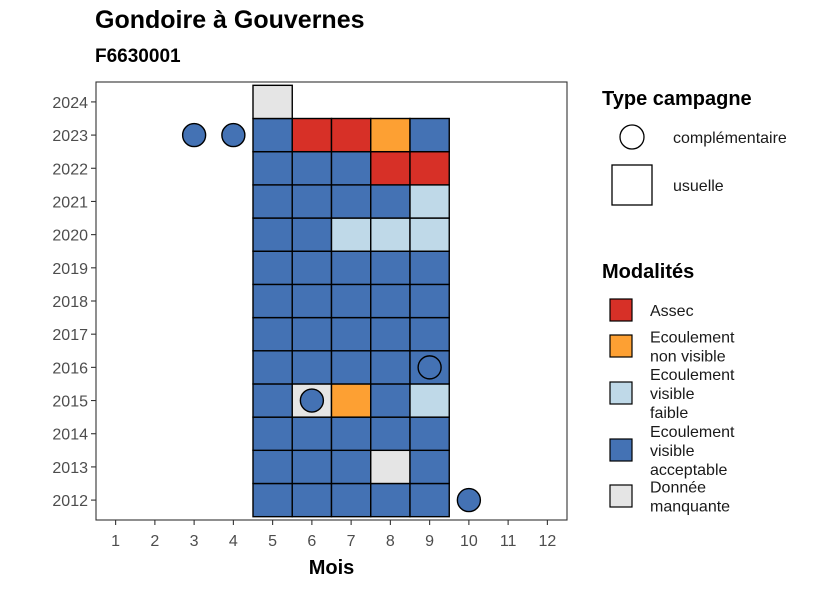 This screenshot has width=826, height=590. I want to click on tile-2015-m7, so click(351, 400).